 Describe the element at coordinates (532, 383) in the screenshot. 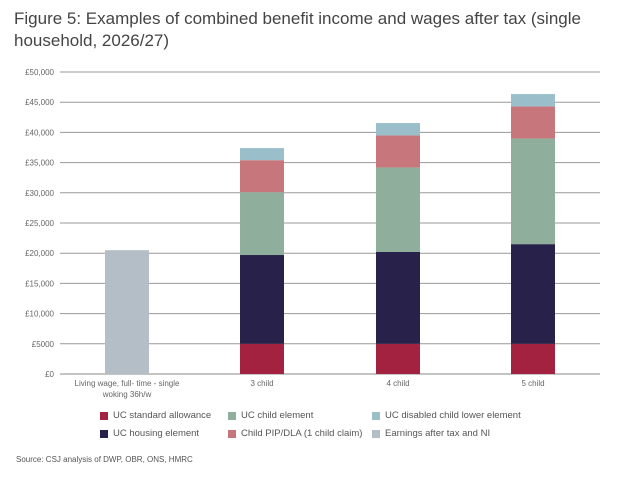

I see `x-tick-label: 5 child` at that location.